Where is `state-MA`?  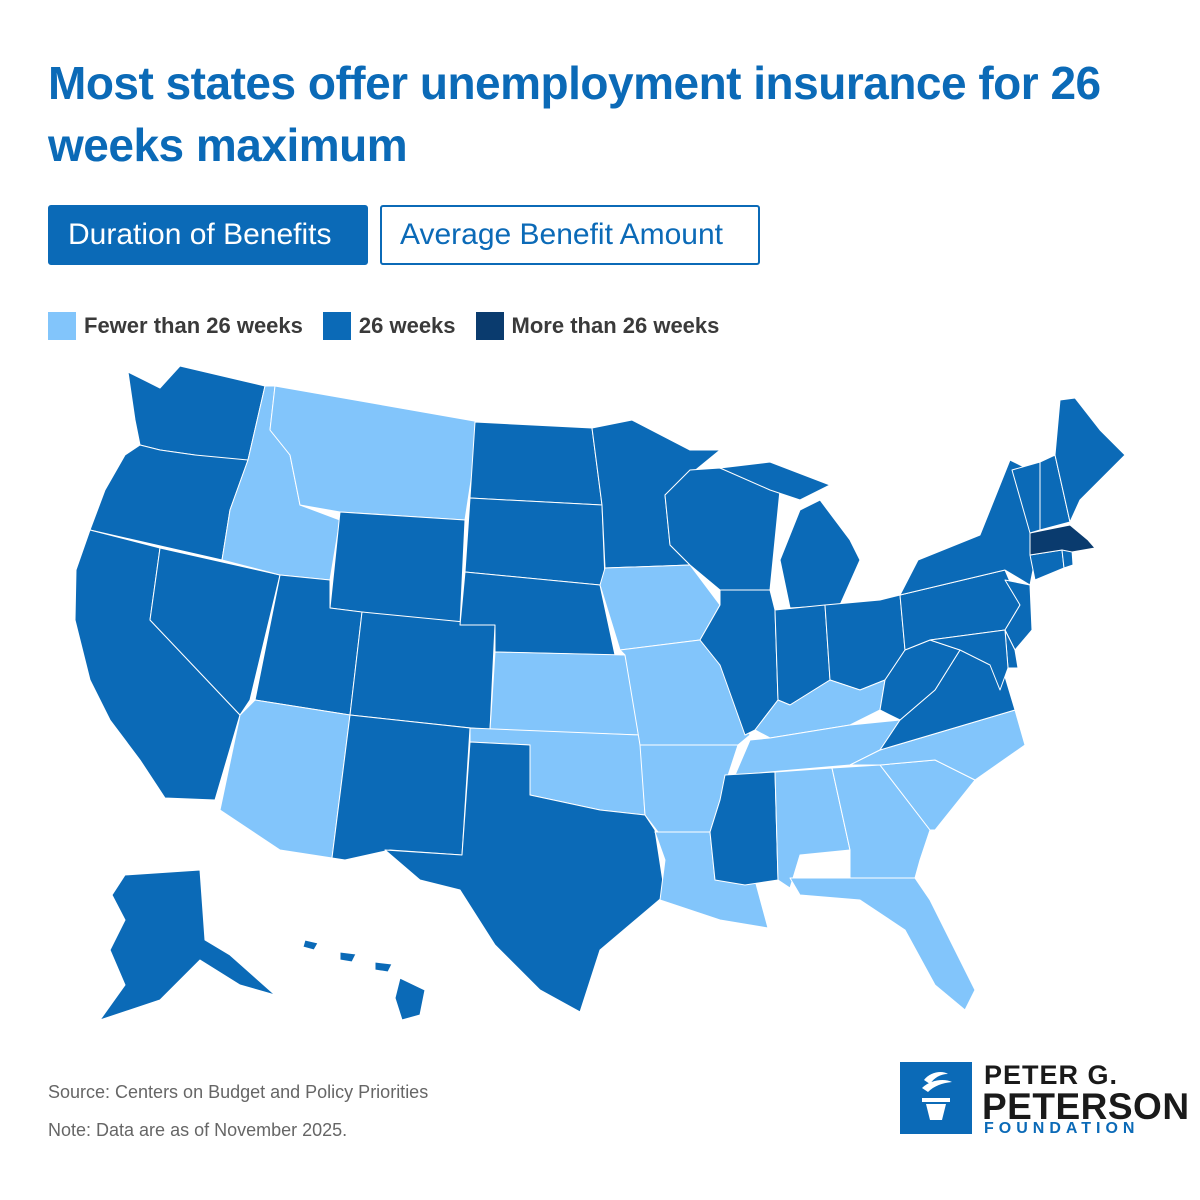
state-MA is located at coordinates (1062, 540).